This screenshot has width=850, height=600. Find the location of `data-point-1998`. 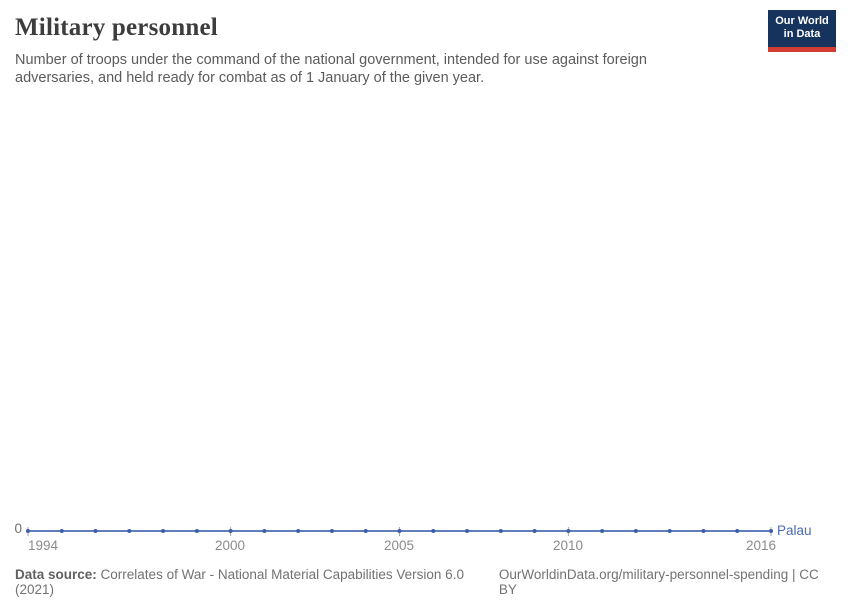

data-point-1998 is located at coordinates (163, 531).